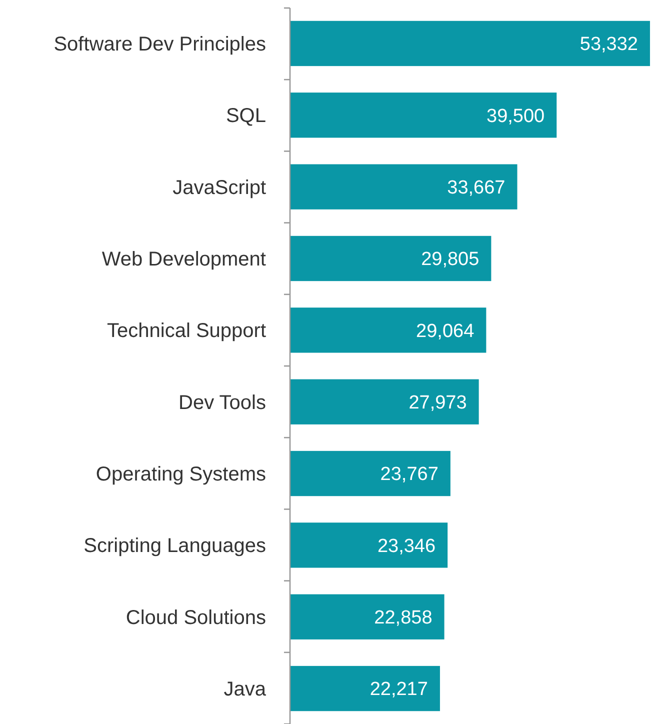 Image resolution: width=651 pixels, height=724 pixels. What do you see at coordinates (406, 546) in the screenshot?
I see `data-label: 23,346` at bounding box center [406, 546].